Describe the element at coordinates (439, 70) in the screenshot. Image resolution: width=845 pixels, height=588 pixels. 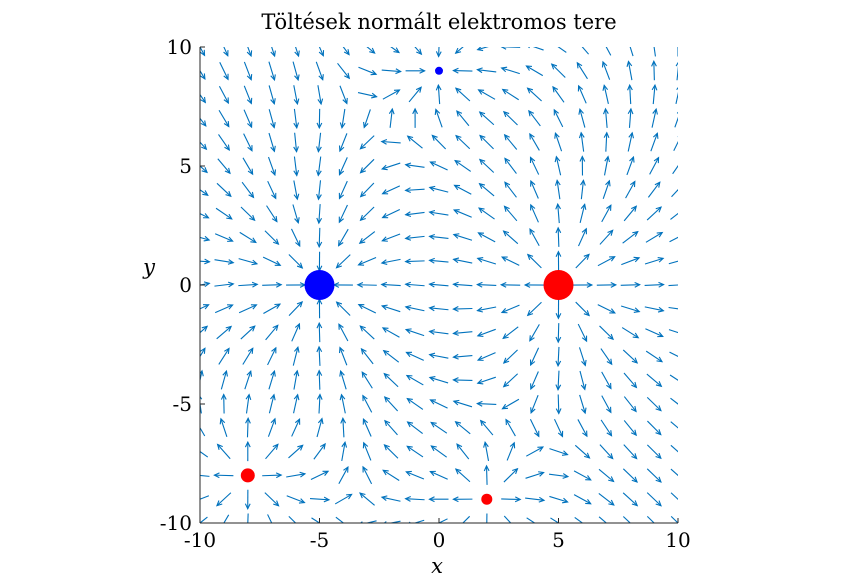
I see `negative-charge` at that location.